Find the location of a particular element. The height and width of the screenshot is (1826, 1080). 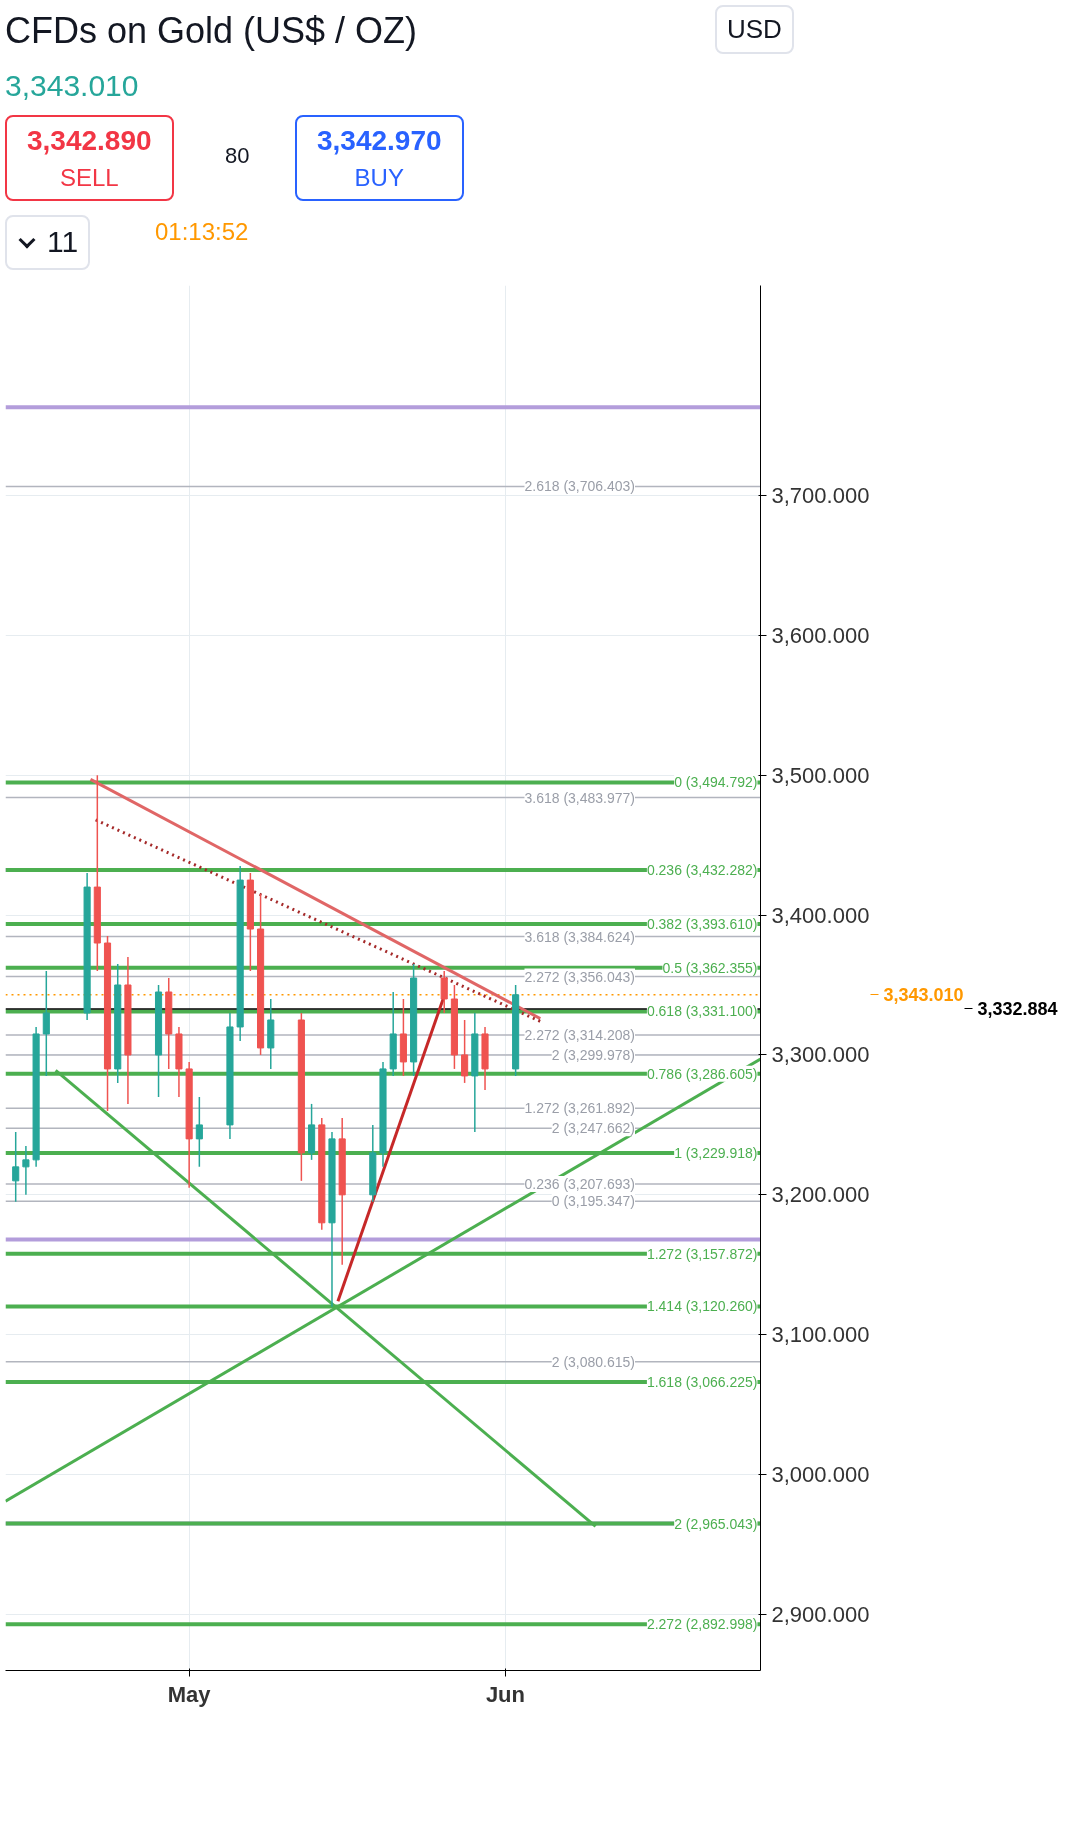

text: 3,342.890 is located at coordinates (89, 141).